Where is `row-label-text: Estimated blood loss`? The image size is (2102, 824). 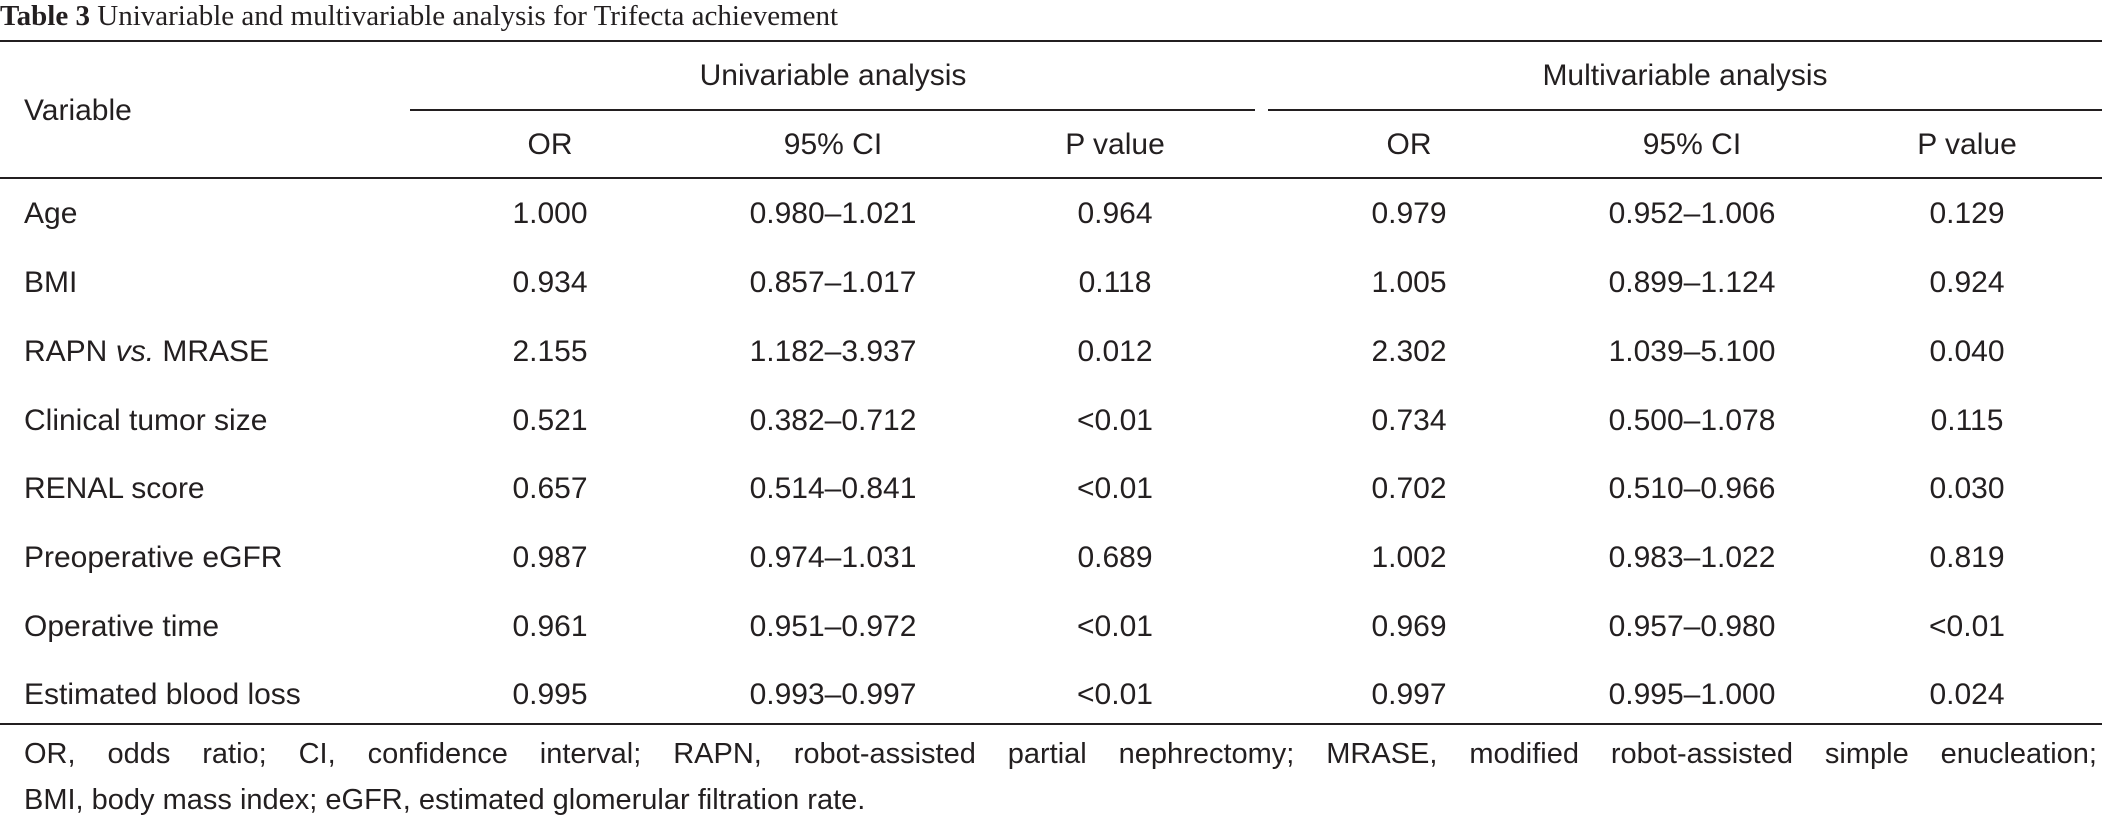 row-label-text: Estimated blood loss is located at coordinates (162, 694).